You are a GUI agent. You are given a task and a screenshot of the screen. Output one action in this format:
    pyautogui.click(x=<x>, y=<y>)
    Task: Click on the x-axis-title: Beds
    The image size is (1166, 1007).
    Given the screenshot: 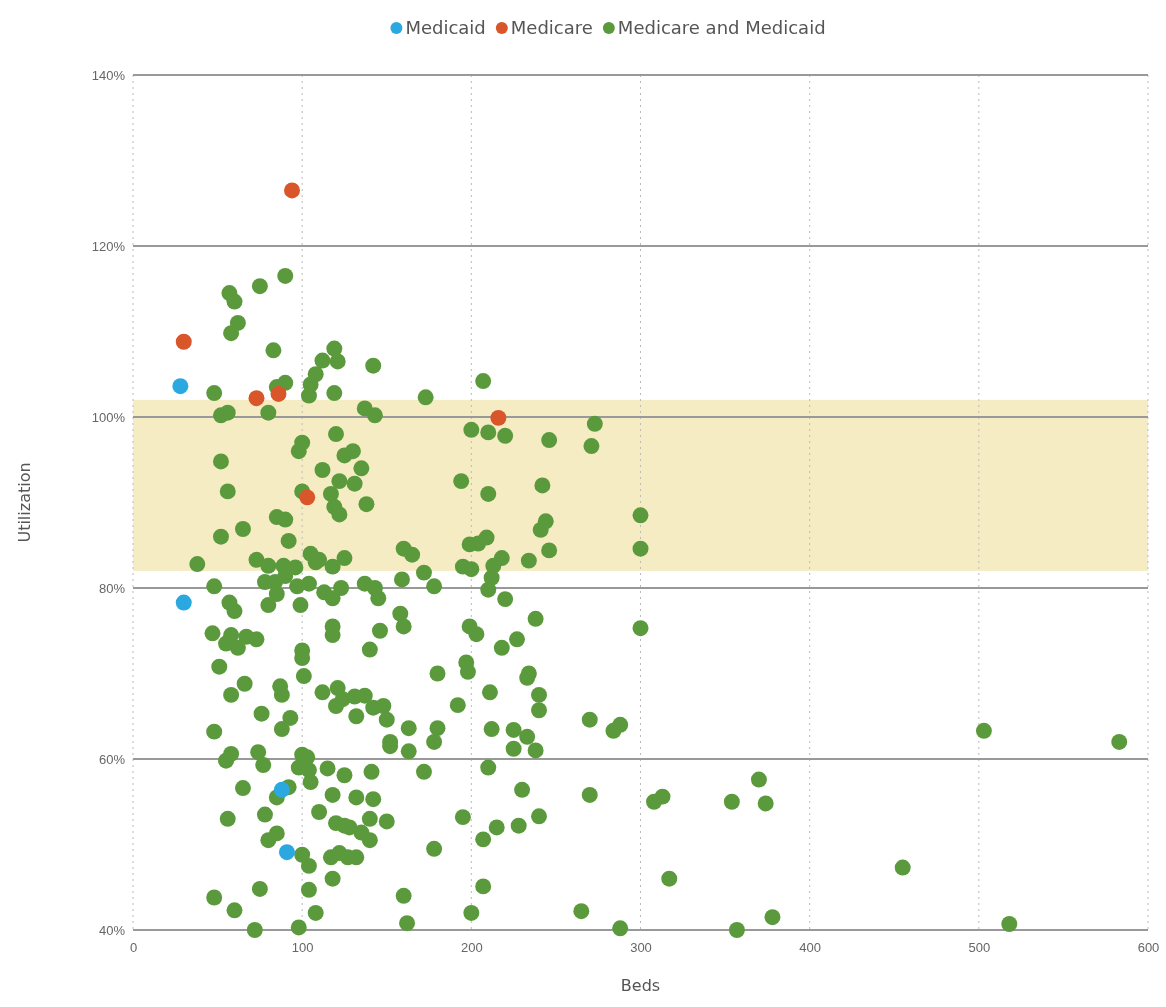 What is the action you would take?
    pyautogui.click(x=640, y=985)
    